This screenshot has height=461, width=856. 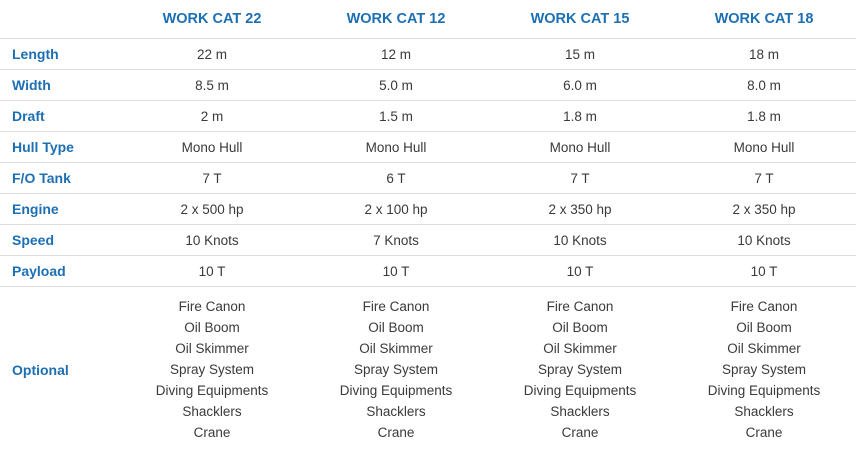 What do you see at coordinates (764, 19) in the screenshot?
I see `column-header-work-cat-18: WORK CAT 18` at bounding box center [764, 19].